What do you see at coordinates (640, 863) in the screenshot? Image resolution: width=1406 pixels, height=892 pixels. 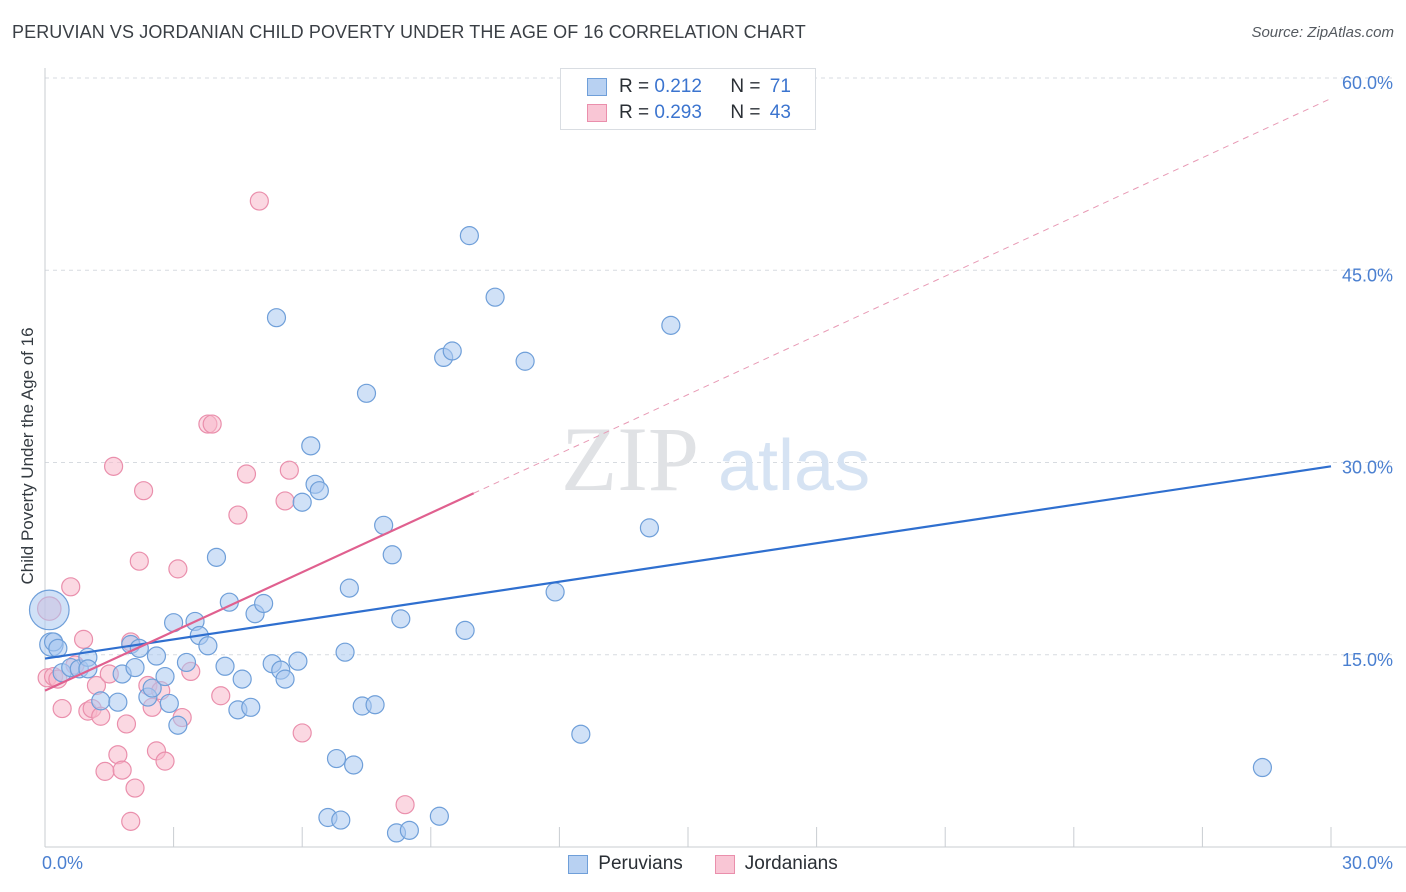 I see `legend-label-peruvians: Peruvians` at bounding box center [640, 863].